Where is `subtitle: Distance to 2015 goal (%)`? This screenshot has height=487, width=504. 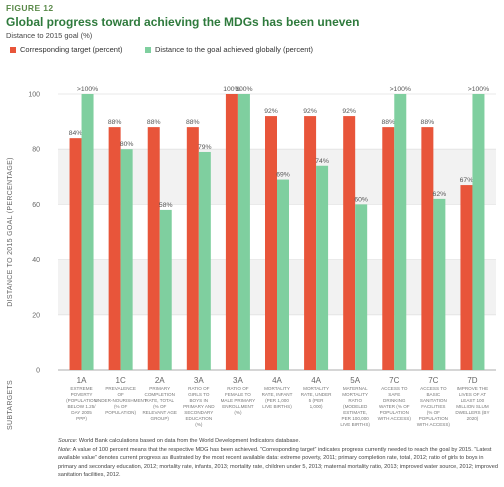 subtitle: Distance to 2015 goal (%) is located at coordinates (49, 35).